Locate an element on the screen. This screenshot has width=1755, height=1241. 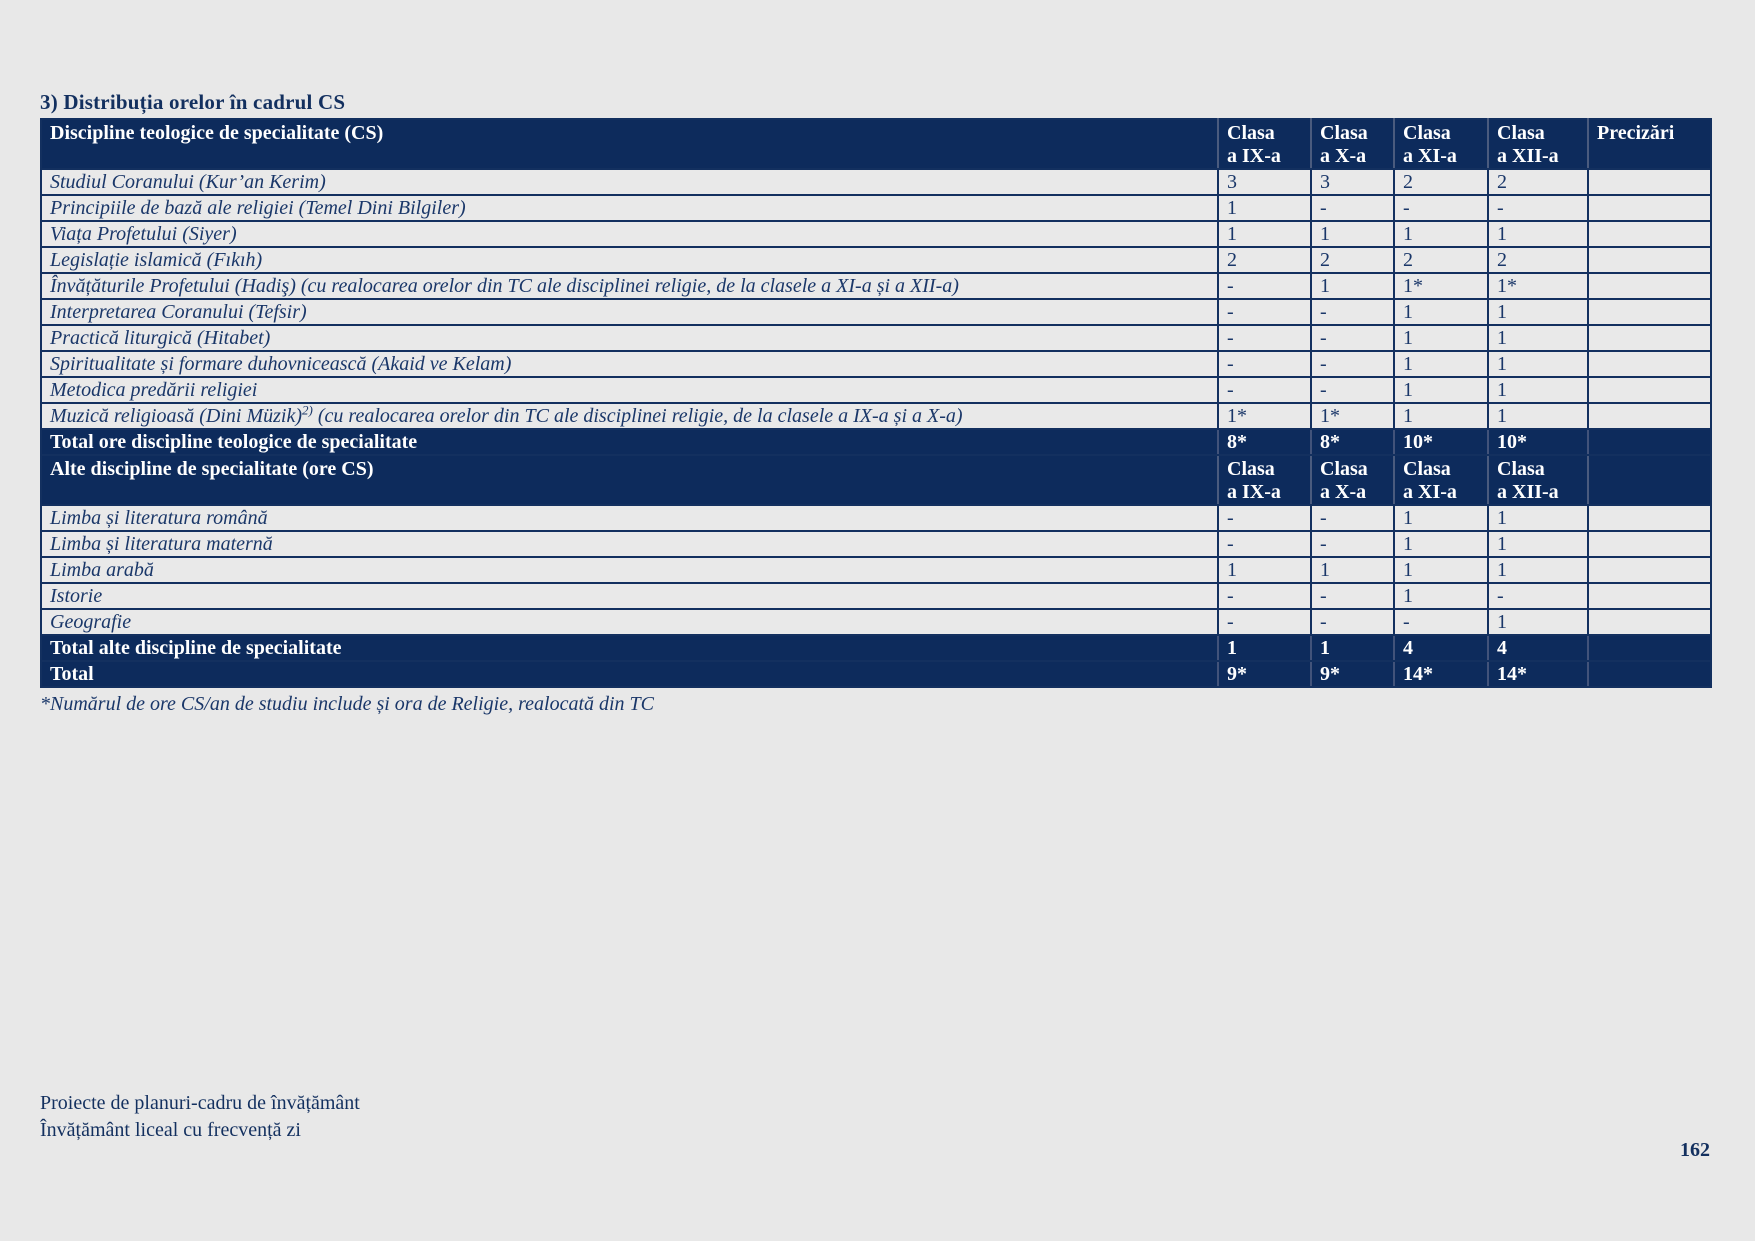
grand-total-row: Total 9* 9* 14* 14* is located at coordinates (876, 674).